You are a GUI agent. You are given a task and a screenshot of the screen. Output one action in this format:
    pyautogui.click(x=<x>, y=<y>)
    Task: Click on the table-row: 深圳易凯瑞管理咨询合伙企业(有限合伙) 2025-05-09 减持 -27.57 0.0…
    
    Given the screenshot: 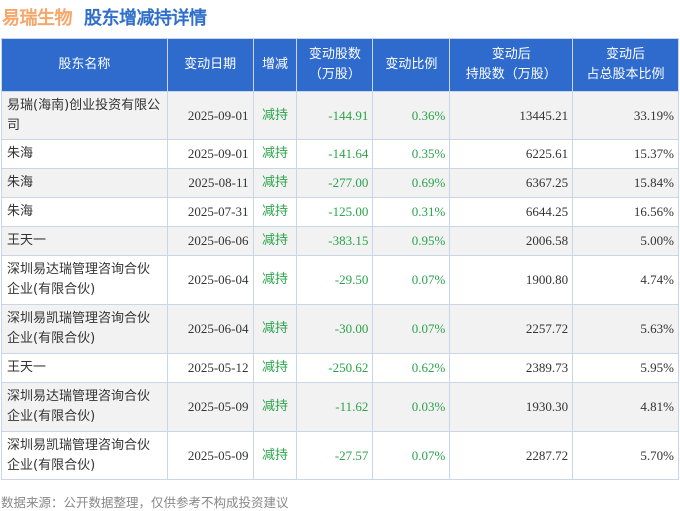 What is the action you would take?
    pyautogui.click(x=340, y=455)
    